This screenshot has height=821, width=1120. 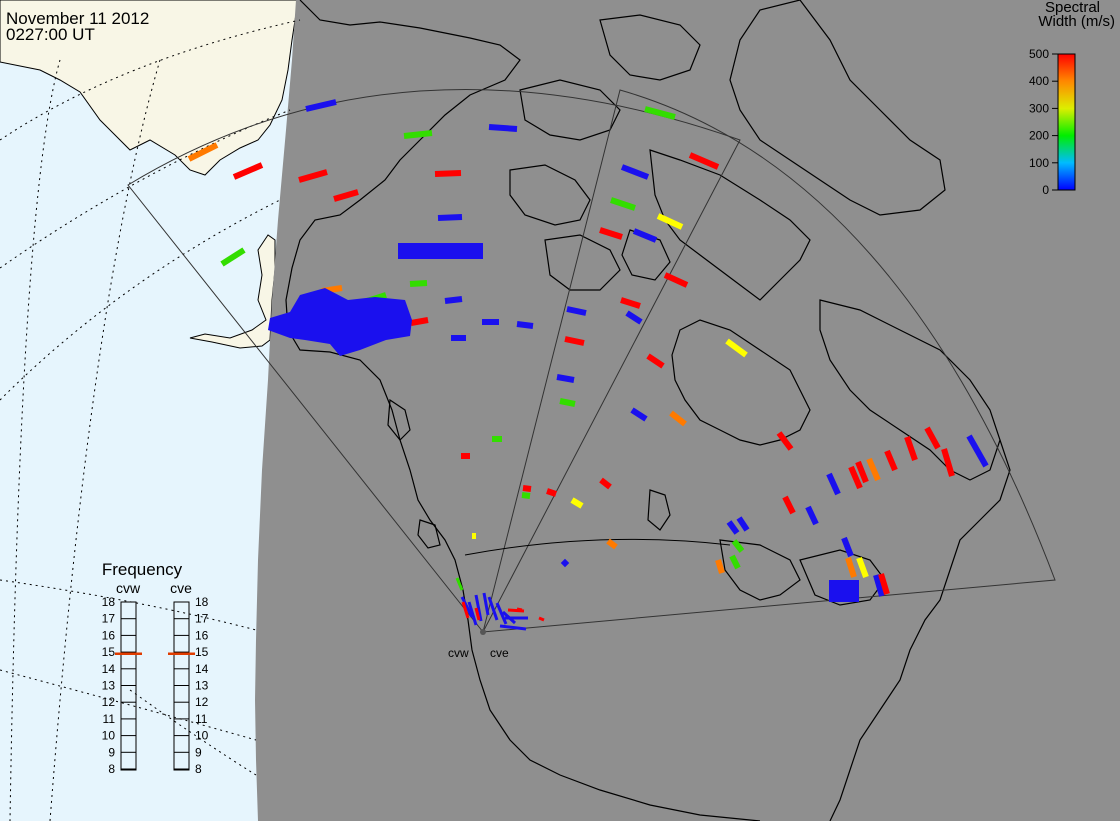 I want to click on coast-hudson-bay, so click(x=741, y=382).